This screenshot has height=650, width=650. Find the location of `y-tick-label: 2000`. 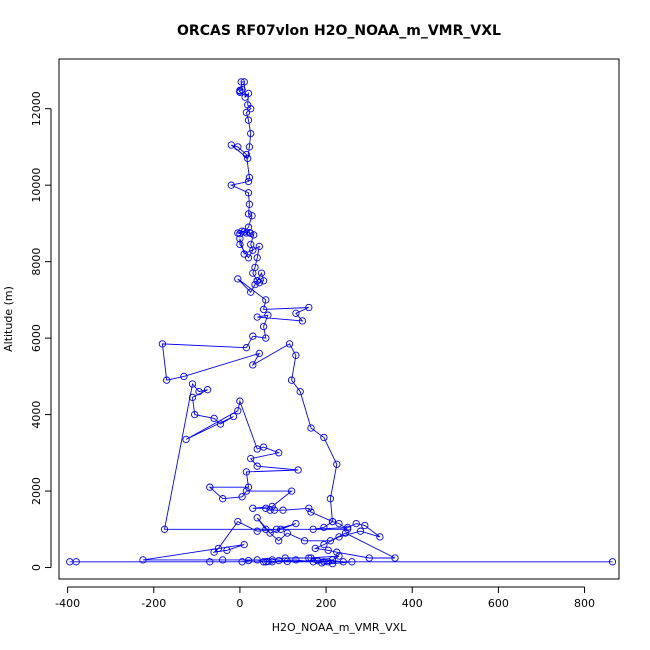

y-tick-label: 2000 is located at coordinates (36, 491).